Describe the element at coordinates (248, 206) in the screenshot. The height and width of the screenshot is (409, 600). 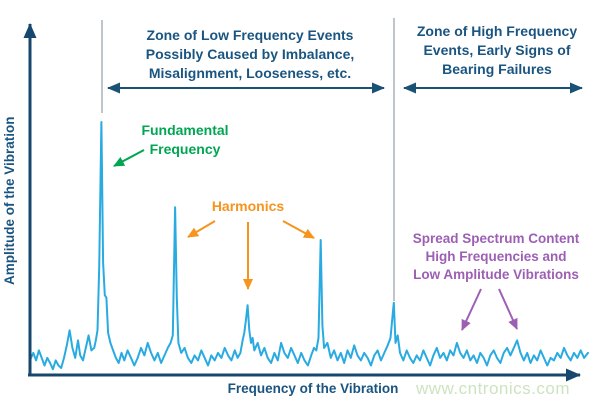
I see `harmonics-label: Harmonics` at that location.